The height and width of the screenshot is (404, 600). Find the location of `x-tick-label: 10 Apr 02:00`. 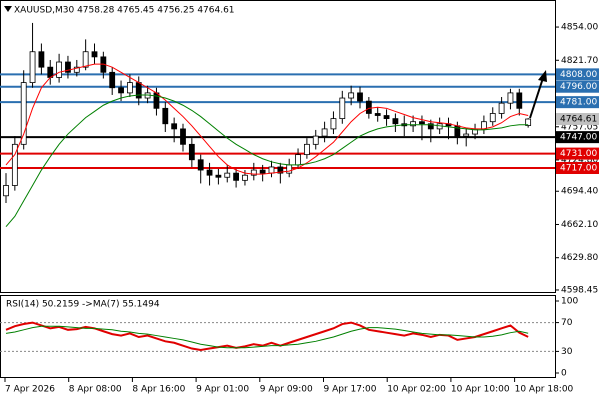

x-tick-label: 10 Apr 02:00 is located at coordinates (416, 390).